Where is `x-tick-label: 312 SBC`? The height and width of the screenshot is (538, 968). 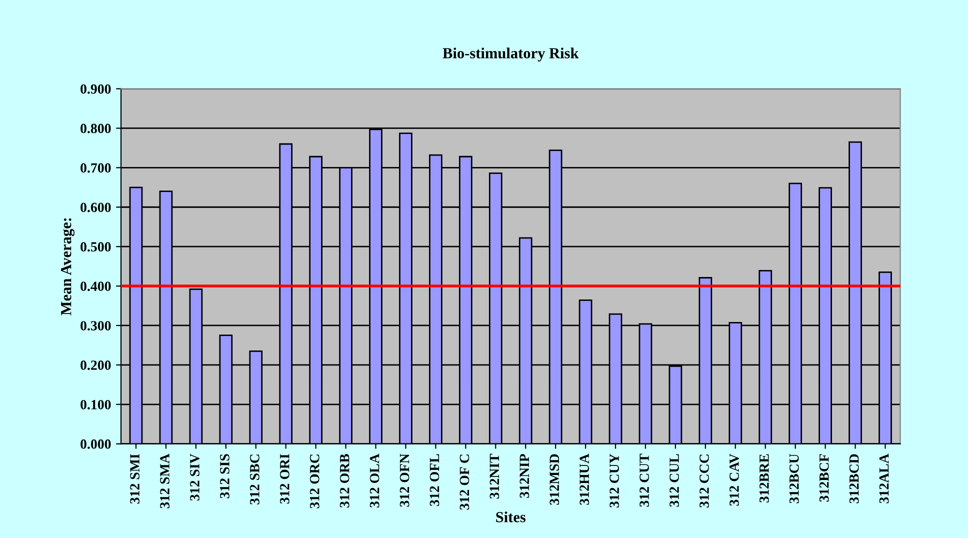 x-tick-label: 312 SBC is located at coordinates (255, 479).